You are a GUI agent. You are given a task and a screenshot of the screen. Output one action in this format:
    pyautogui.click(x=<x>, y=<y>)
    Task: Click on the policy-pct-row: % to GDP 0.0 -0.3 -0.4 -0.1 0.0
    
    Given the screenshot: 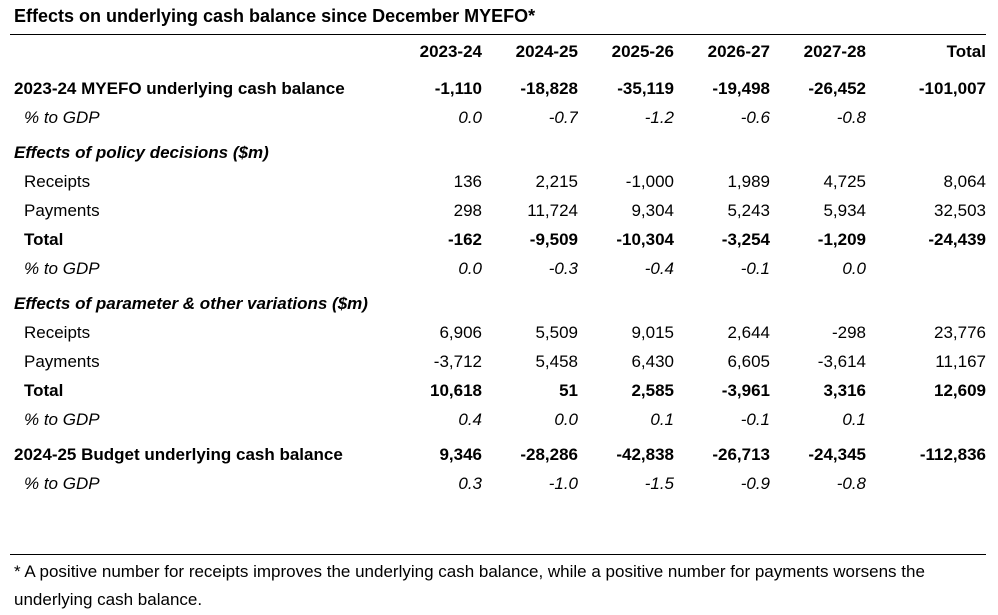 What is the action you would take?
    pyautogui.click(x=498, y=268)
    